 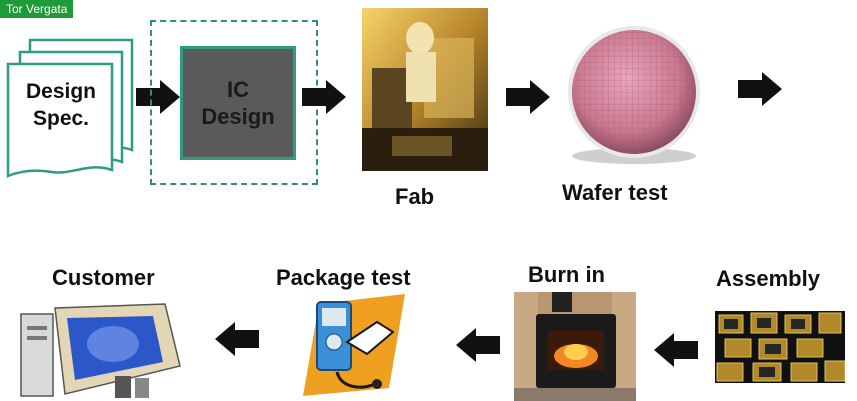 I want to click on tor-vergata-tag: Tor Vergata, so click(x=37, y=9).